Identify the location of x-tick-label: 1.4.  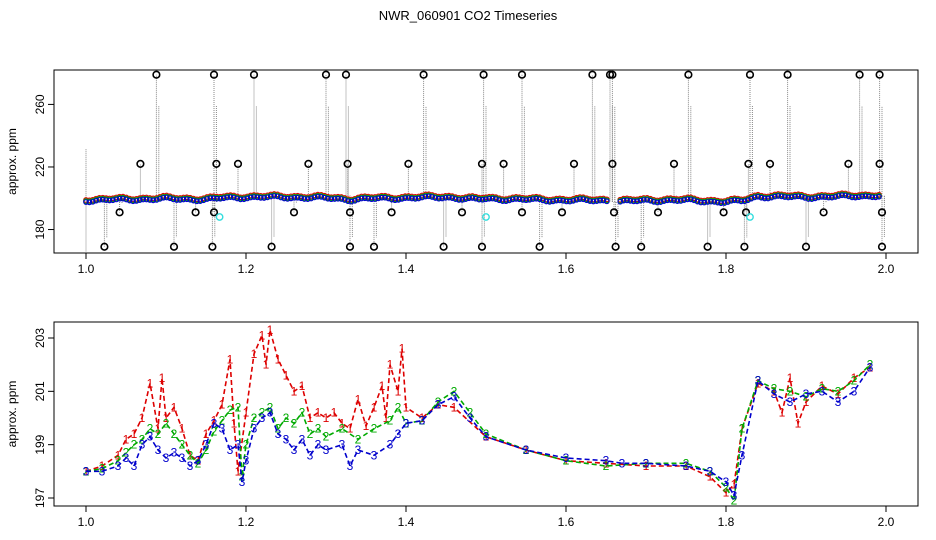
(406, 522).